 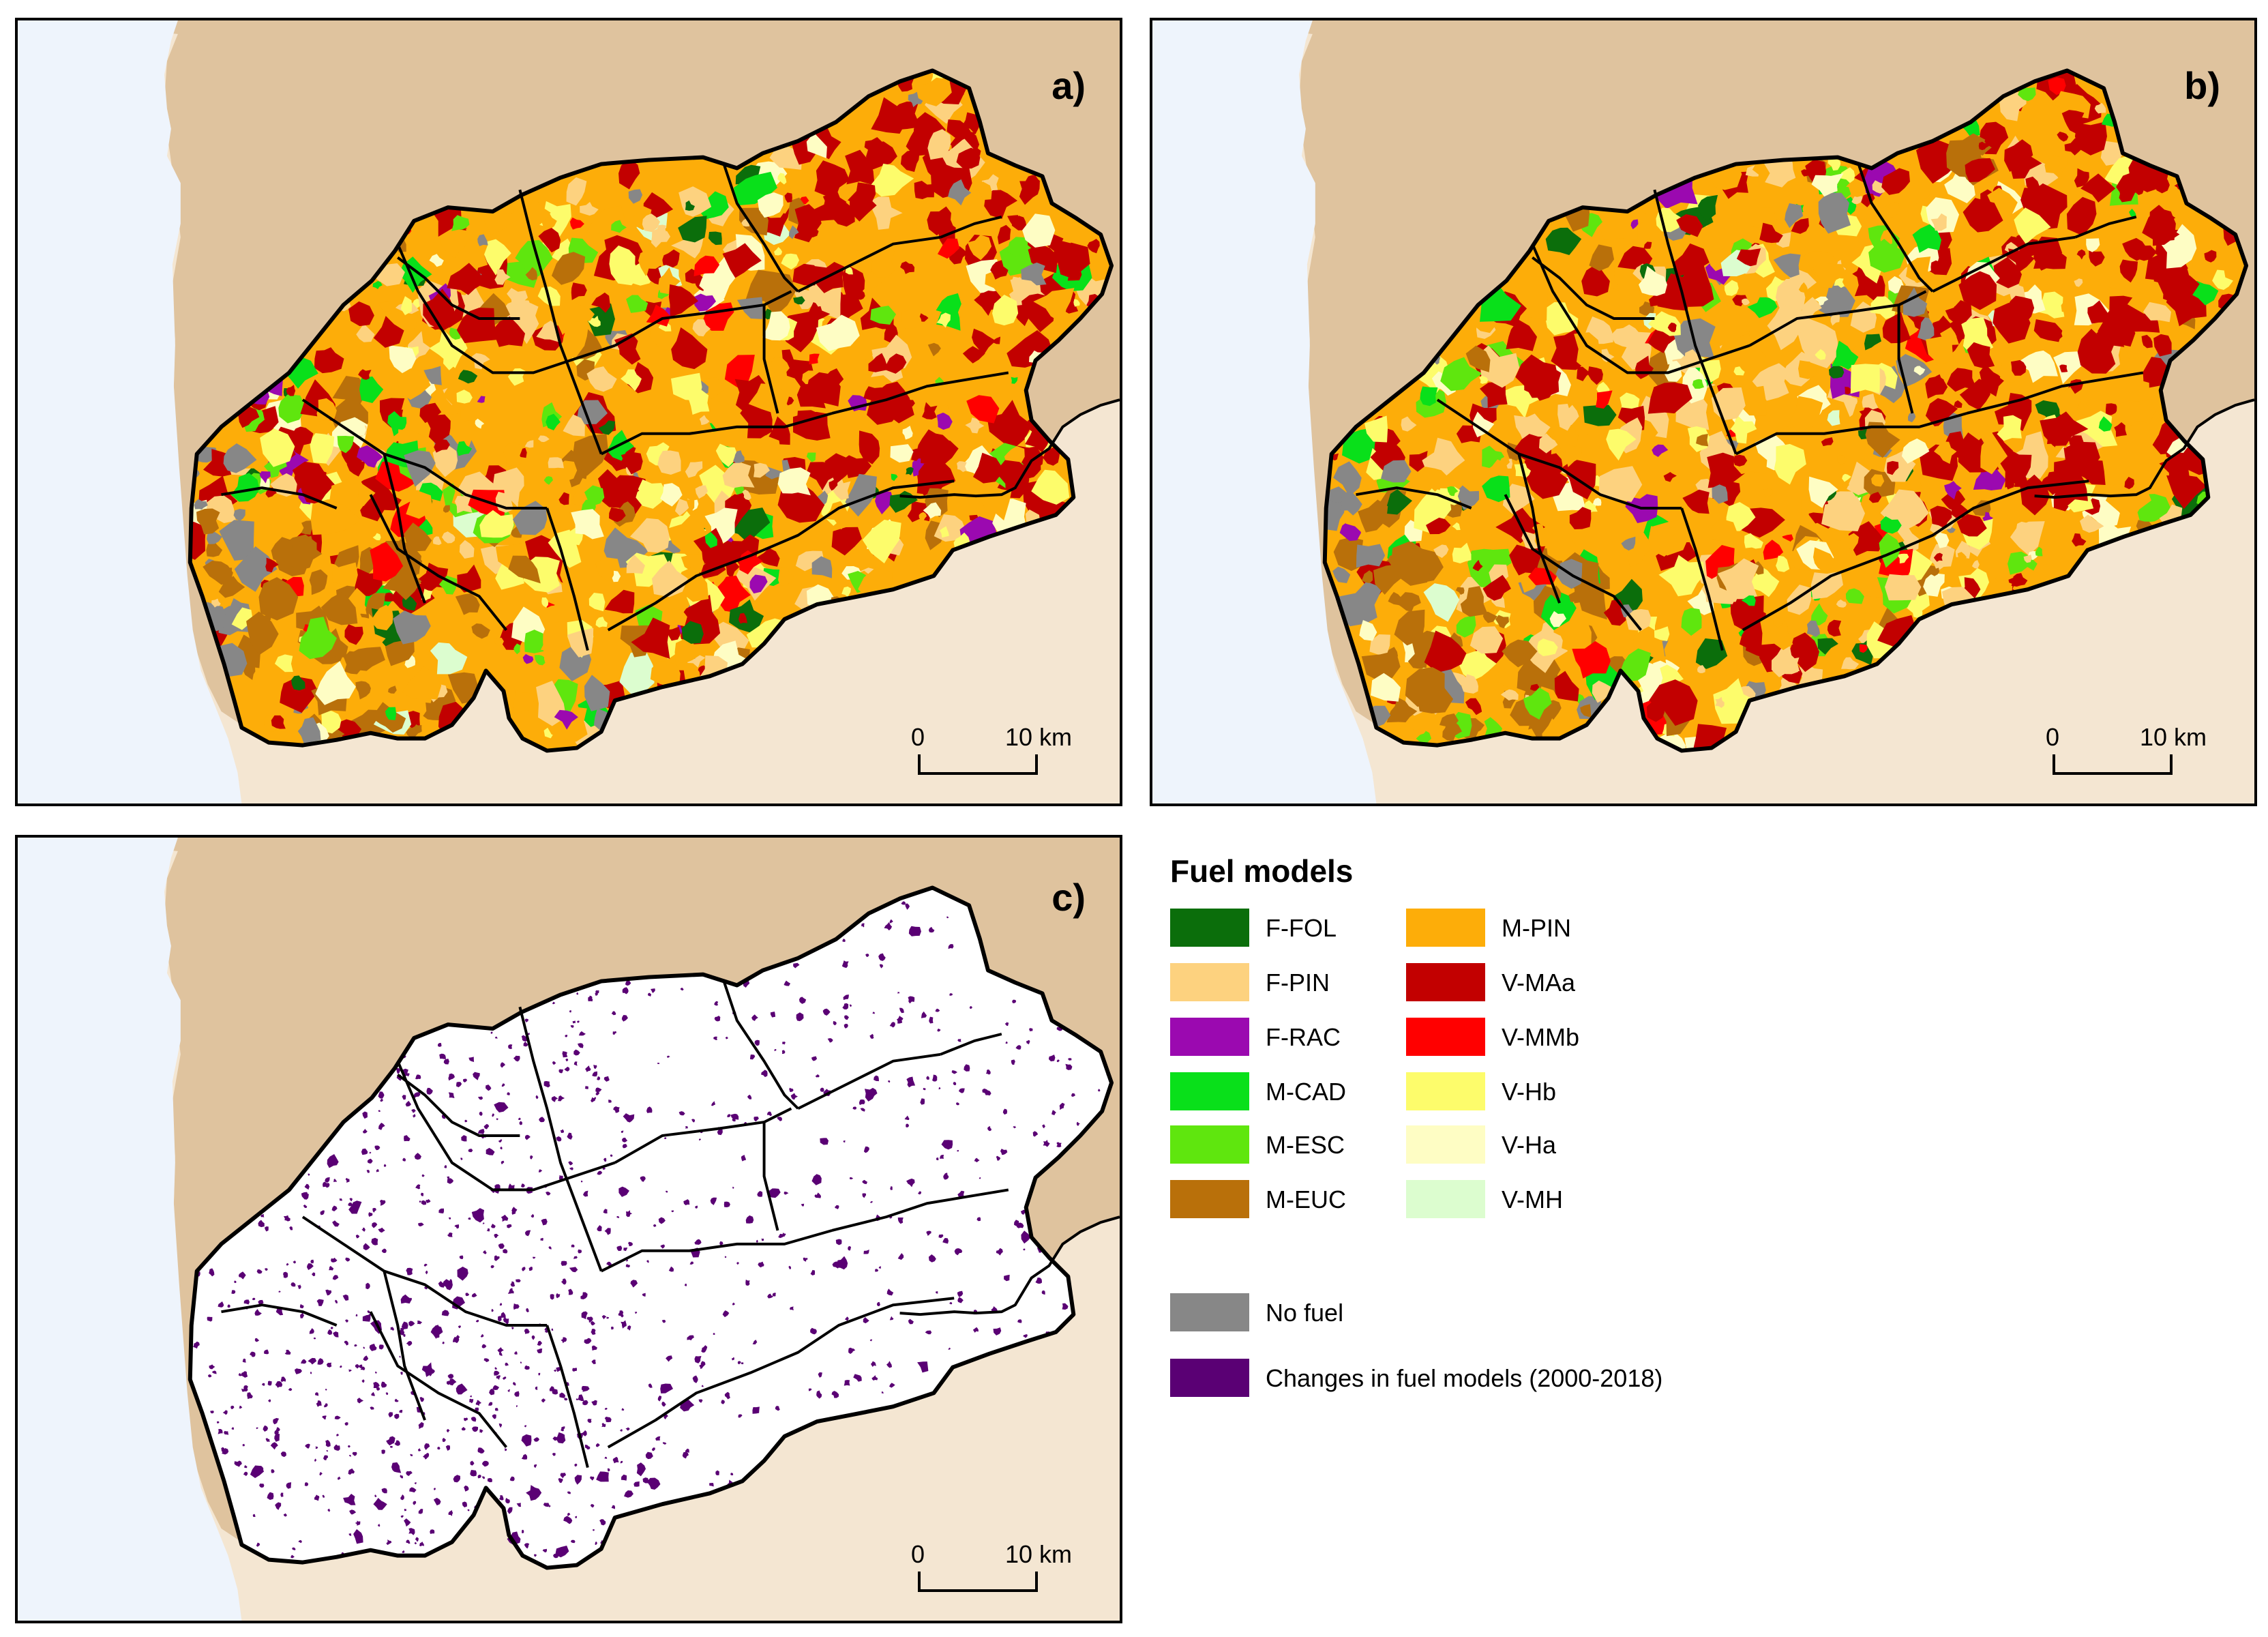 I want to click on panel-label-b: b), so click(x=2202, y=85).